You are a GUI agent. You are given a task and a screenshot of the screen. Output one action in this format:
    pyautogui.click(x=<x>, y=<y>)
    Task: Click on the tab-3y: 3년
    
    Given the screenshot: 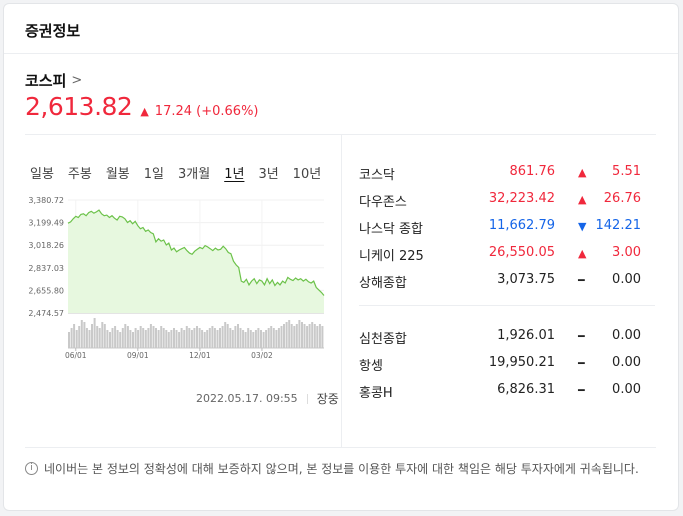 What is the action you would take?
    pyautogui.click(x=268, y=174)
    